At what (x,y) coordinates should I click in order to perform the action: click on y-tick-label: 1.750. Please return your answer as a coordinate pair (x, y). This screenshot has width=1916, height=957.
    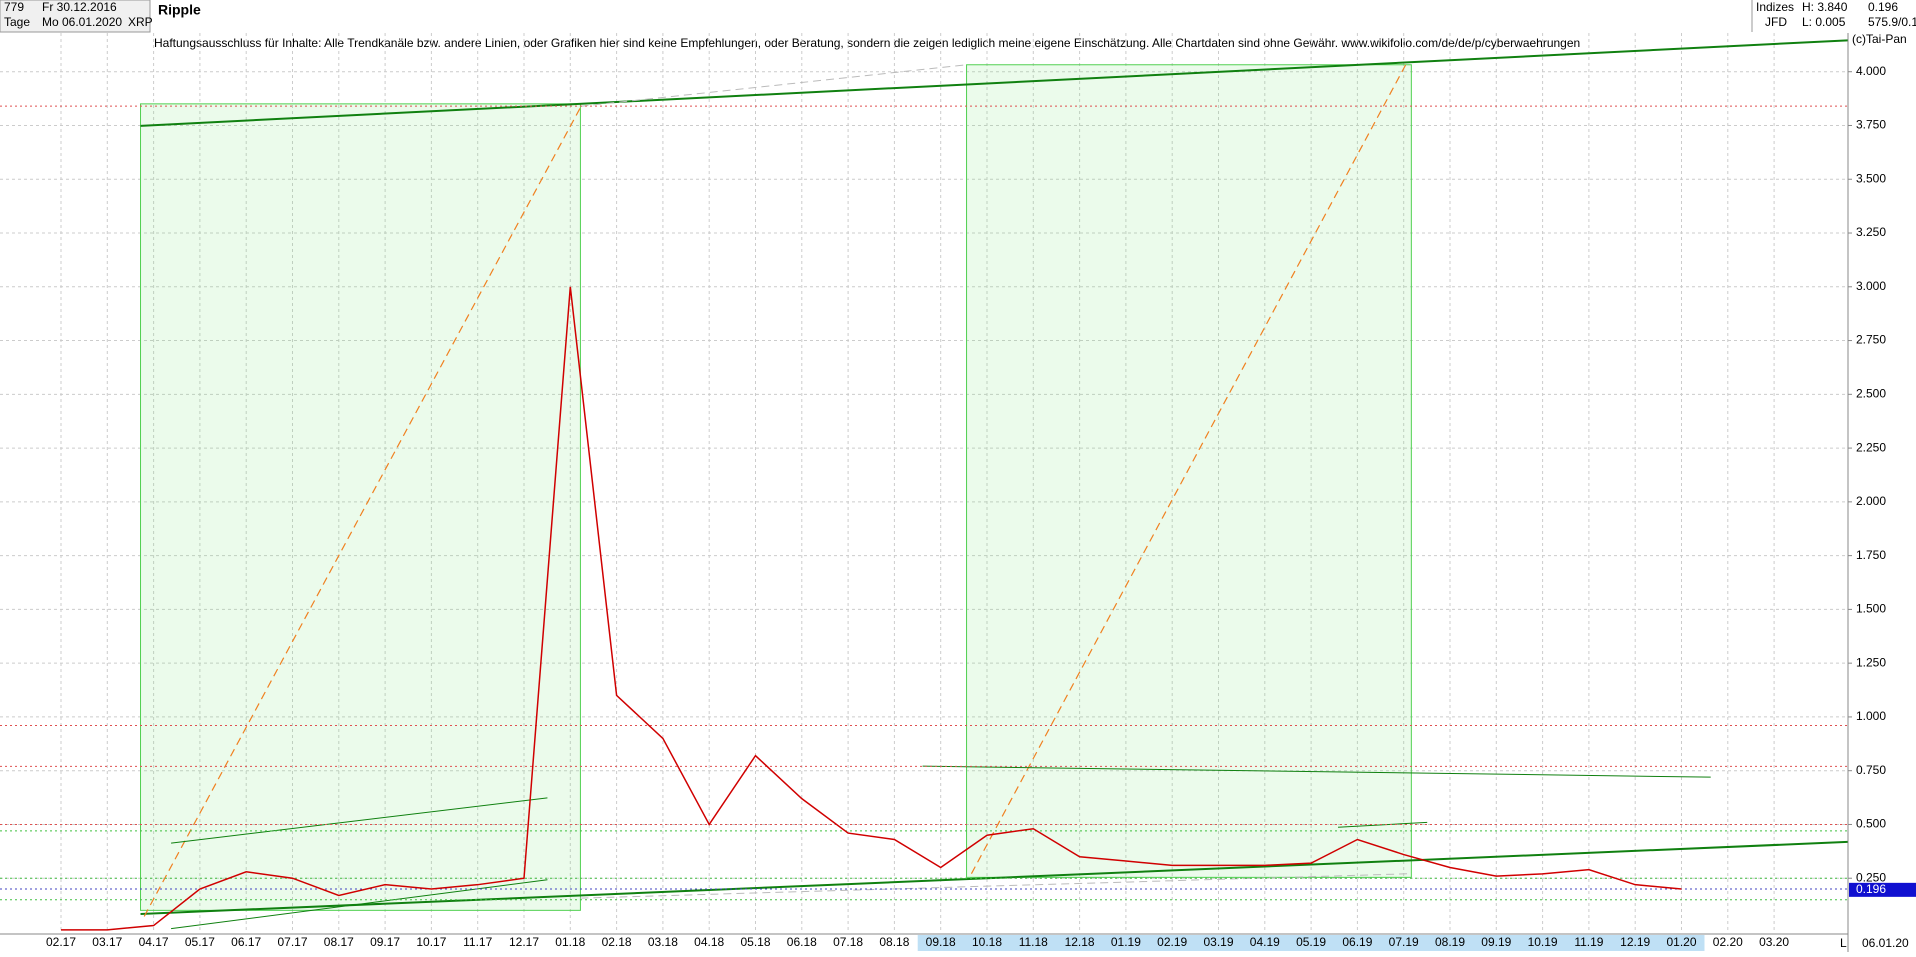
    Looking at the image, I should click on (1871, 555).